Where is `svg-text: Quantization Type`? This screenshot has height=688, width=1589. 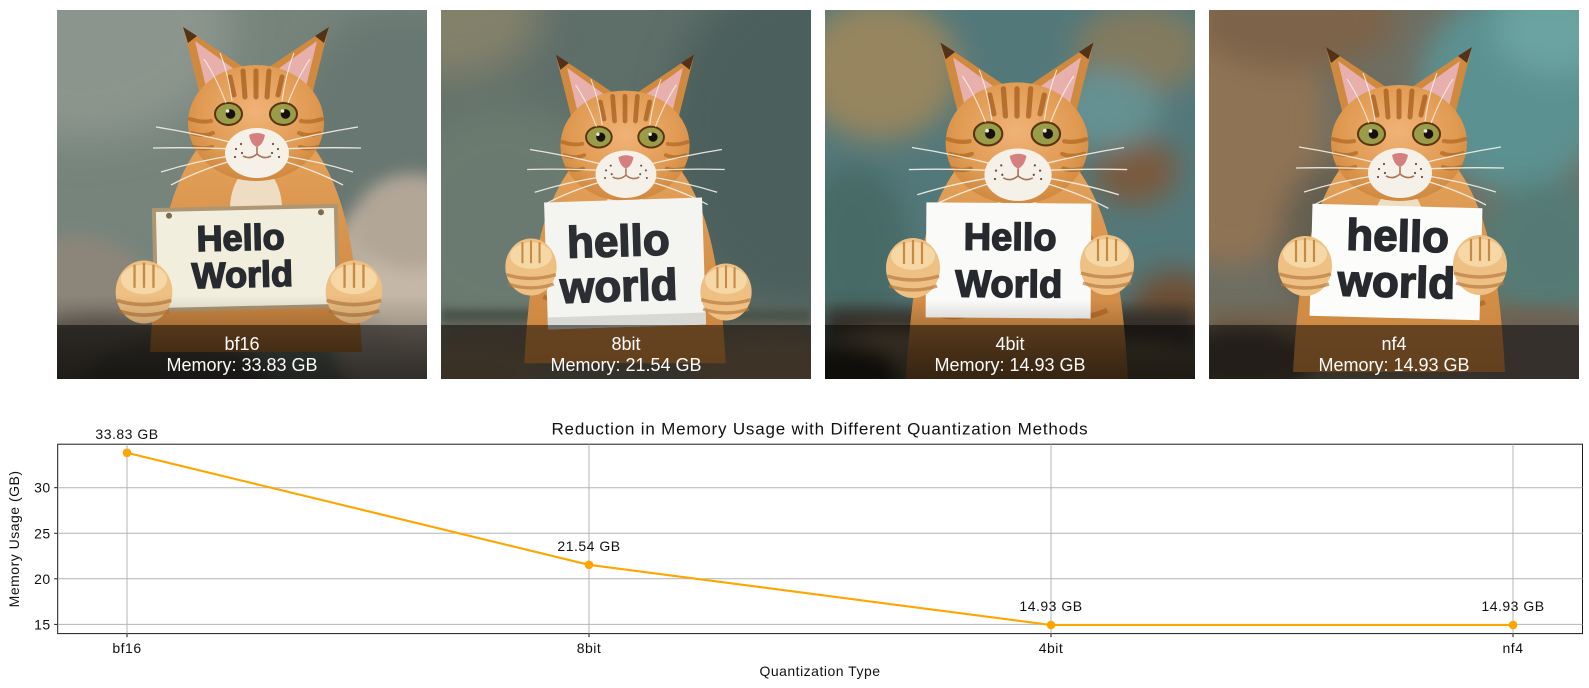 svg-text: Quantization Type is located at coordinates (819, 671).